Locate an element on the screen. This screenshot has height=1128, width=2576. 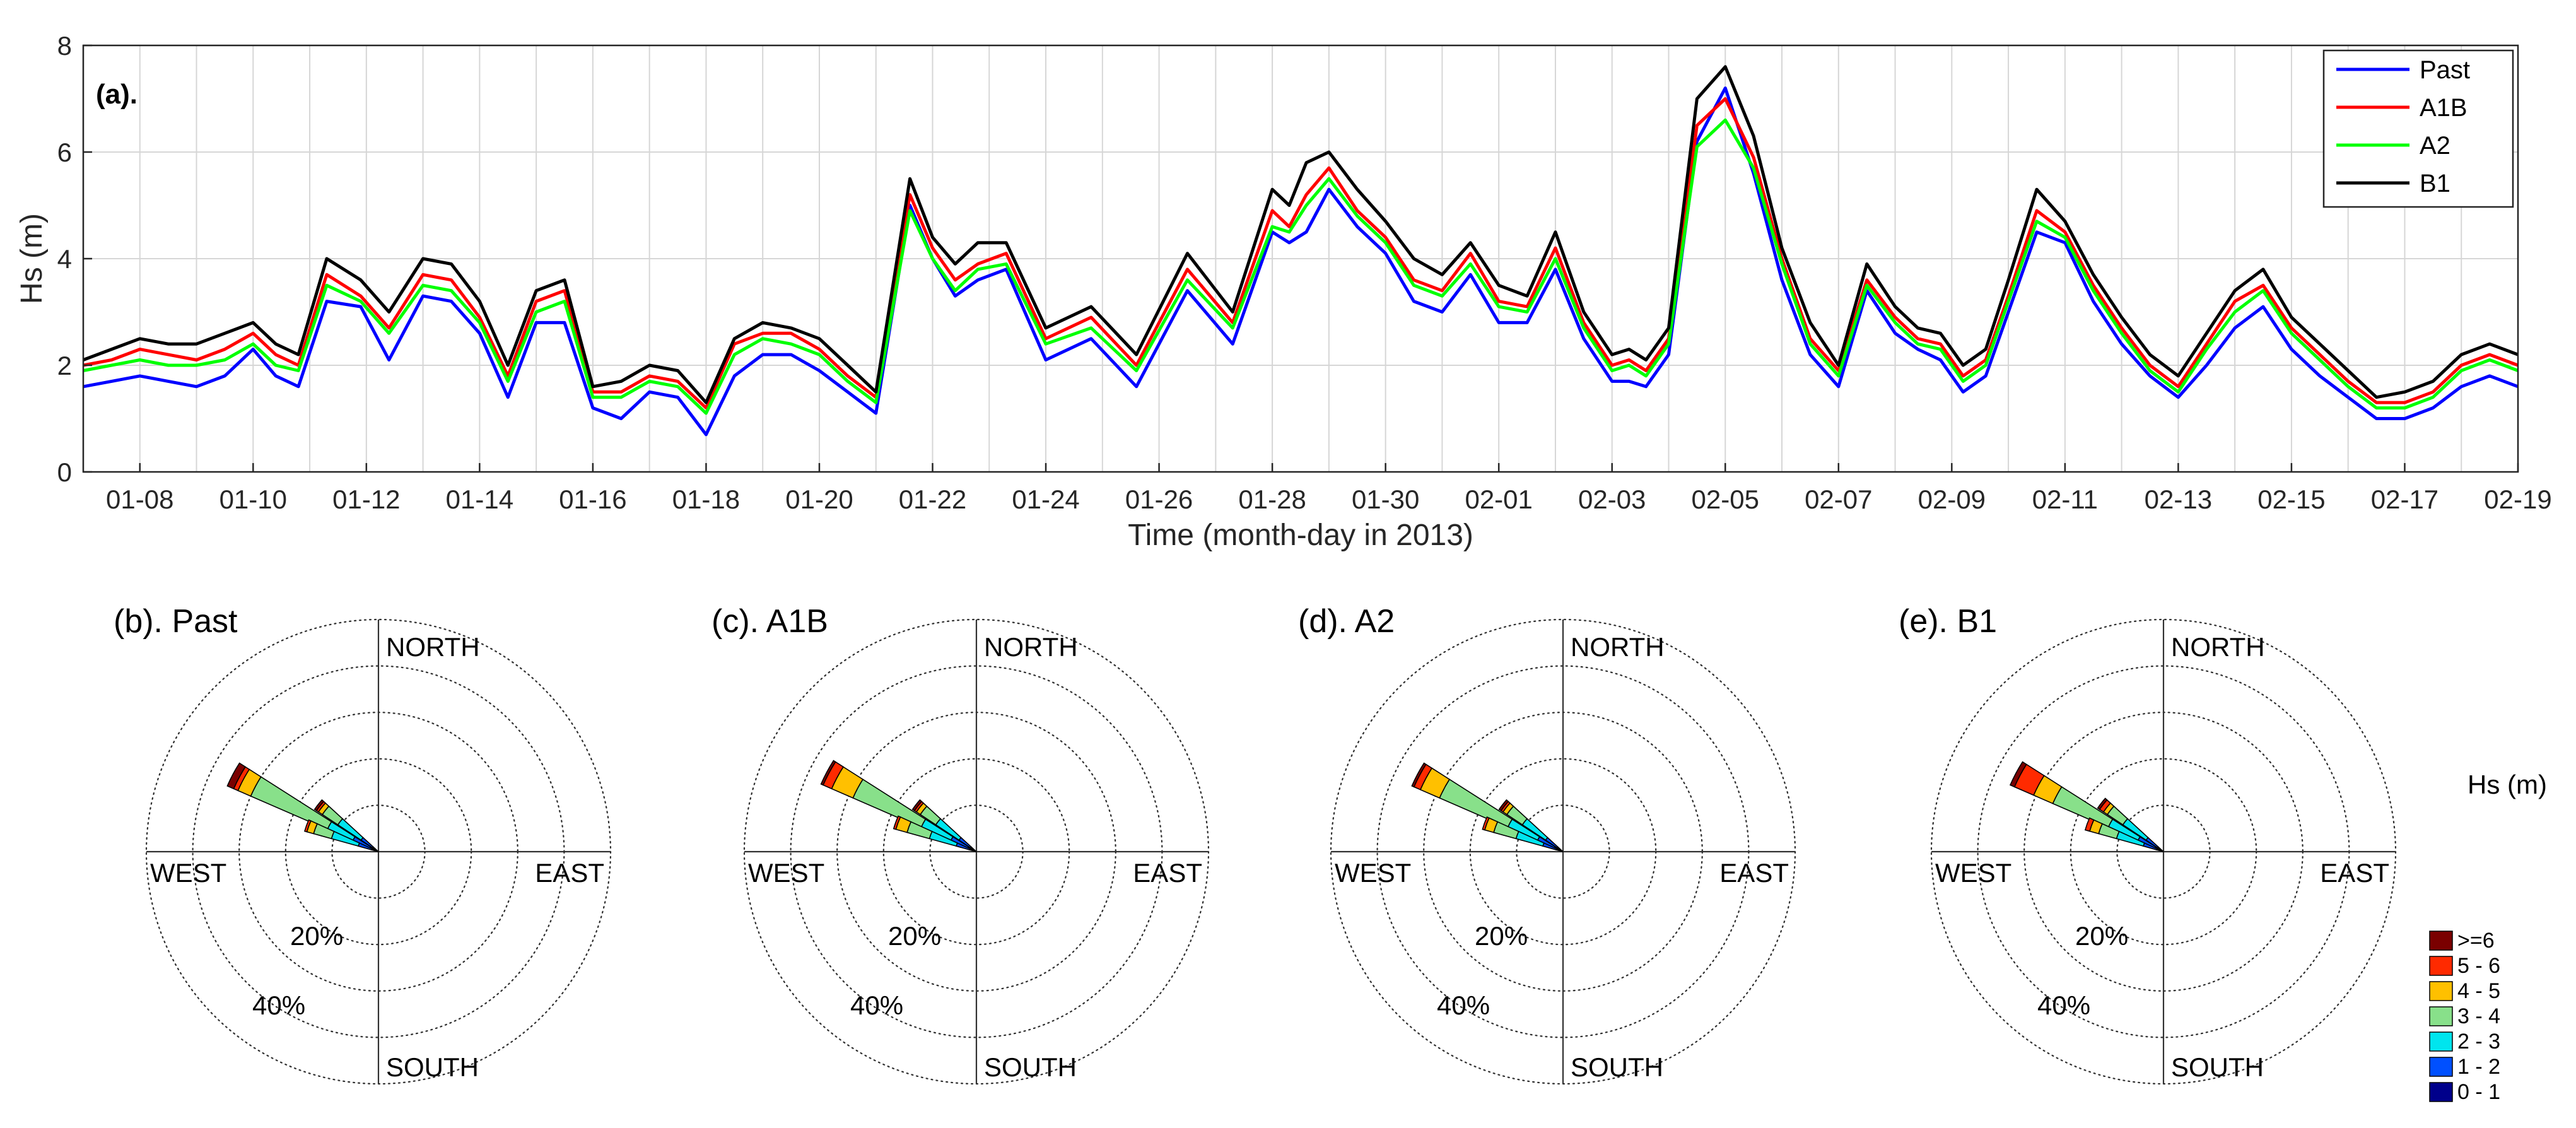
rose-title: (e). B1 is located at coordinates (1948, 621).